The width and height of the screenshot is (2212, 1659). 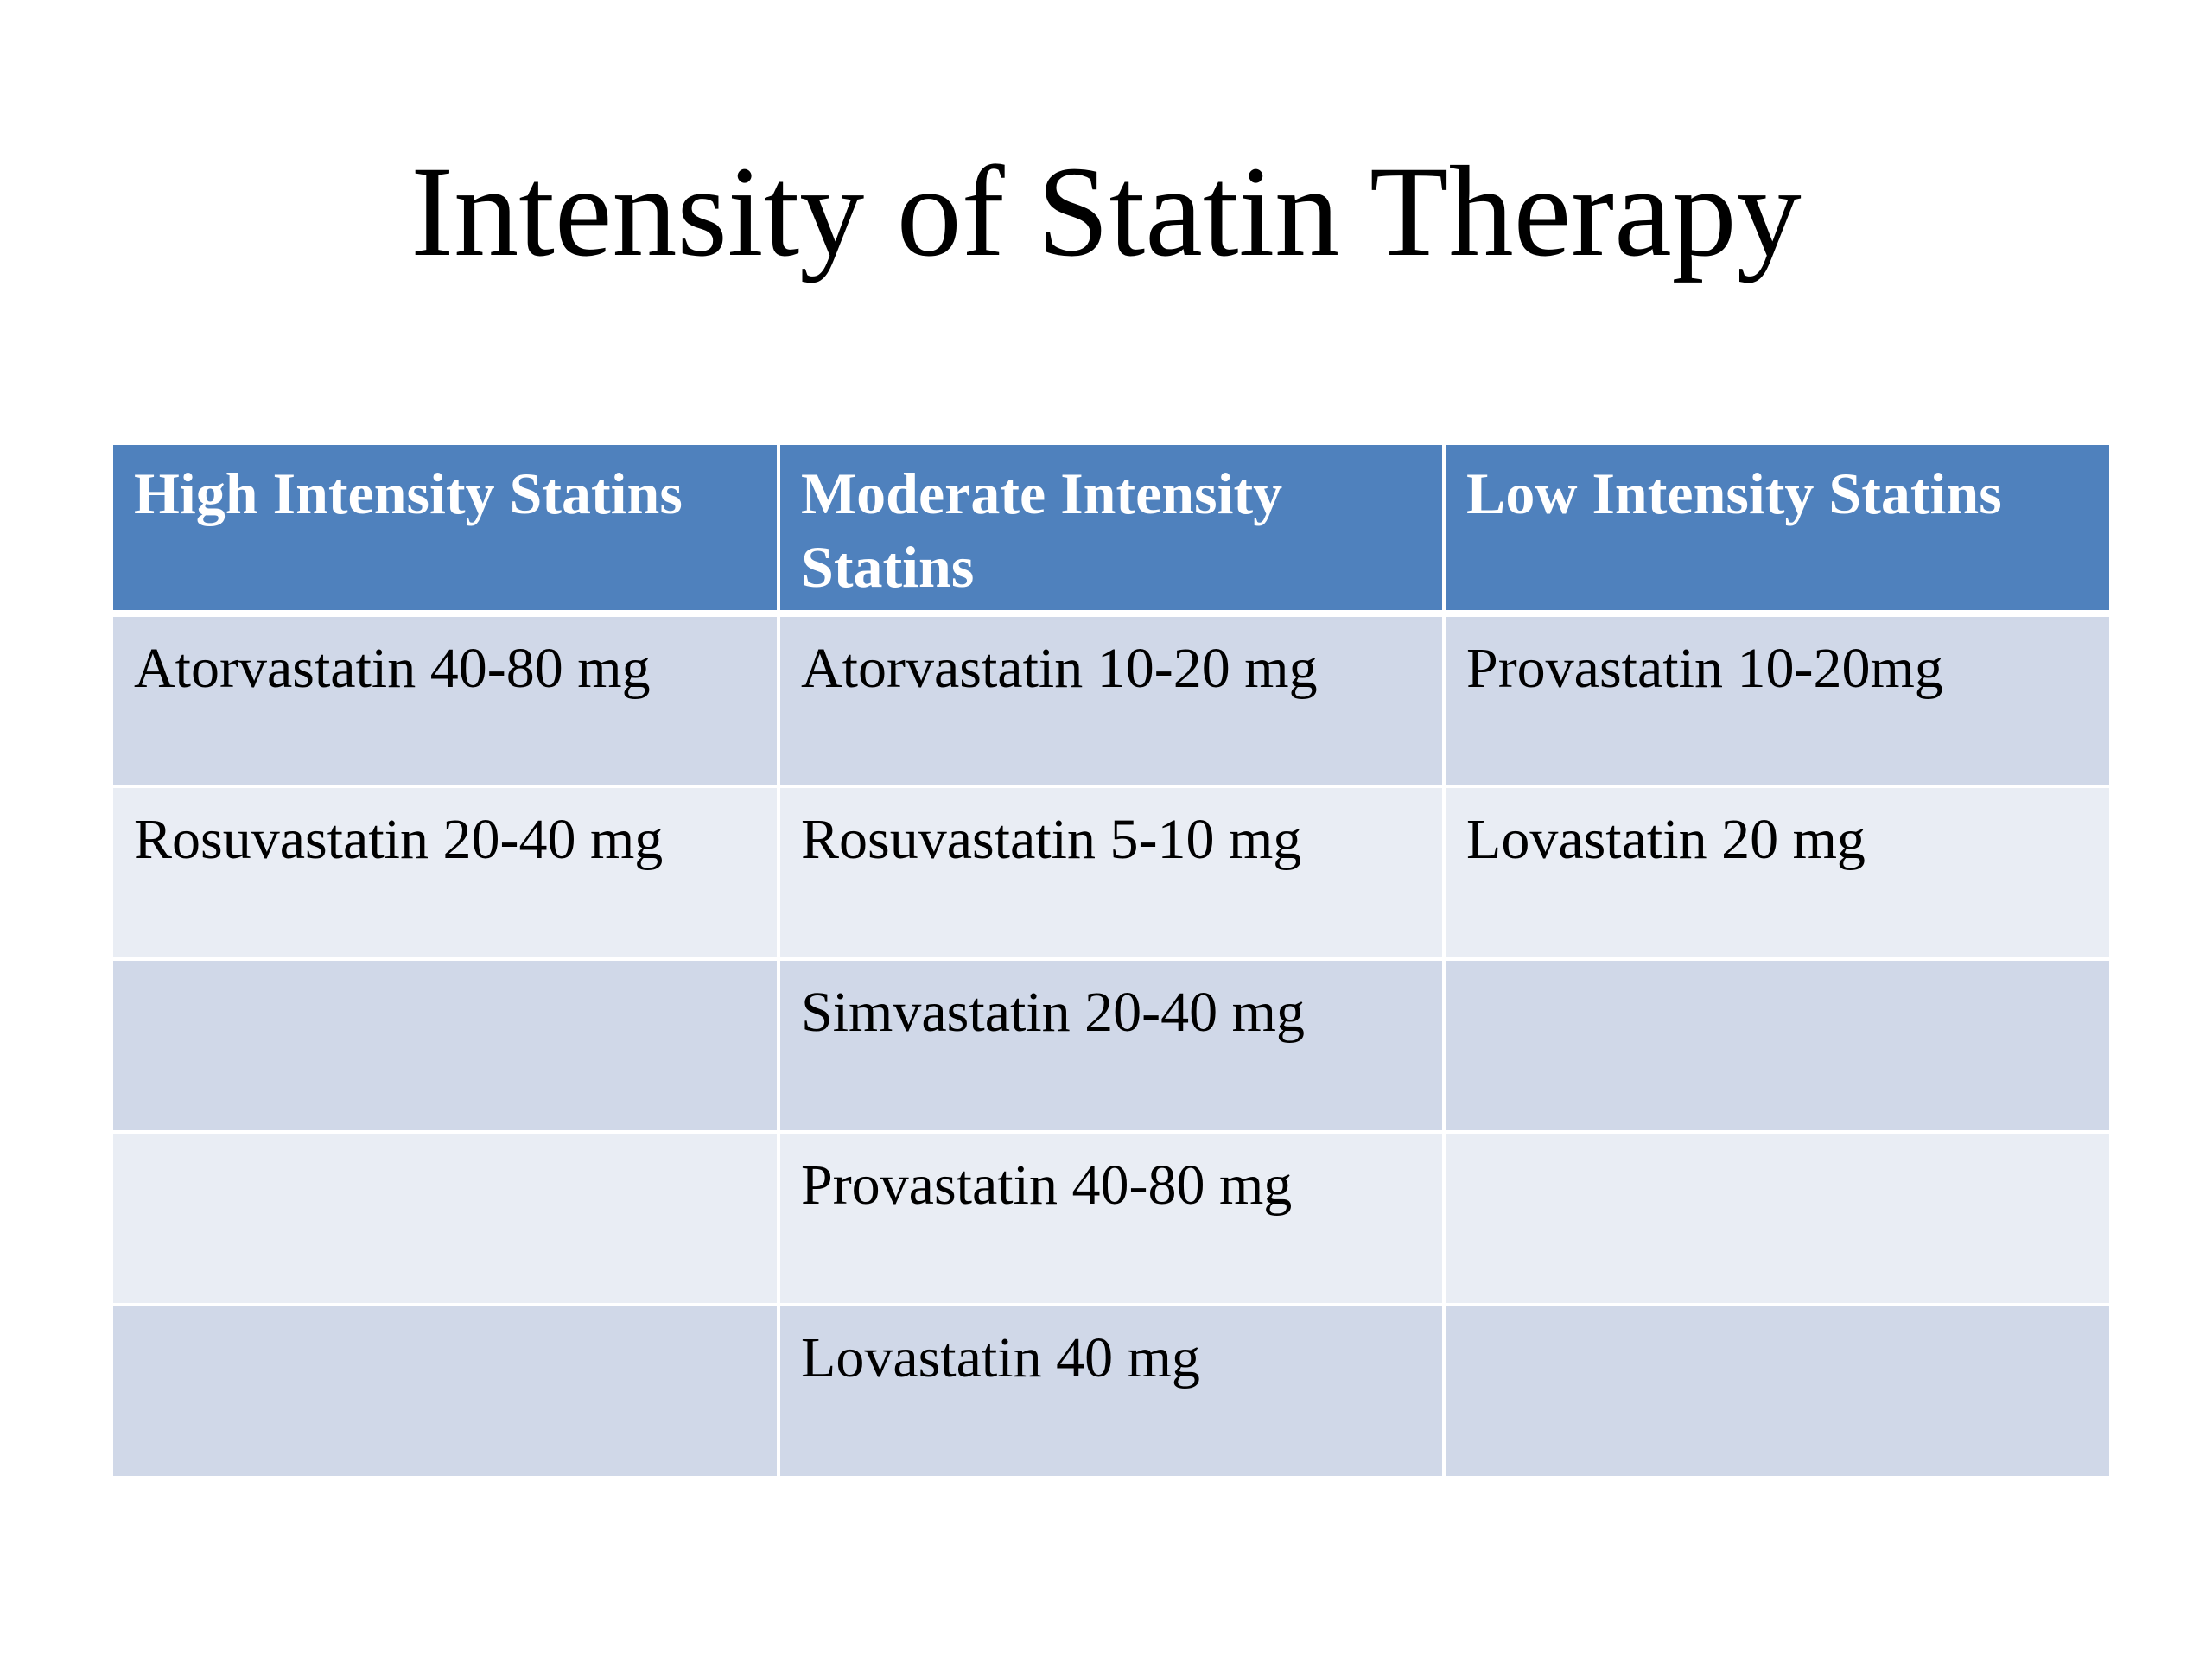 I want to click on table-cell: Provastatin 40-80 mg, so click(x=1112, y=1219).